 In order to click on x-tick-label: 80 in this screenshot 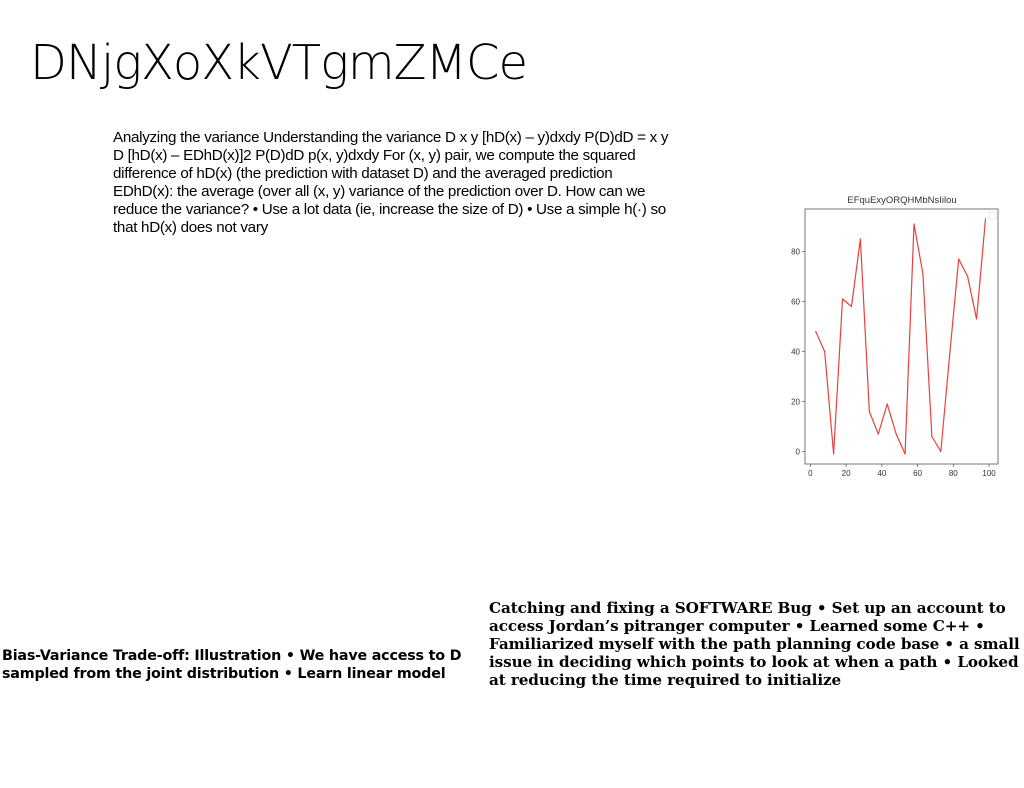, I will do `click(953, 473)`.